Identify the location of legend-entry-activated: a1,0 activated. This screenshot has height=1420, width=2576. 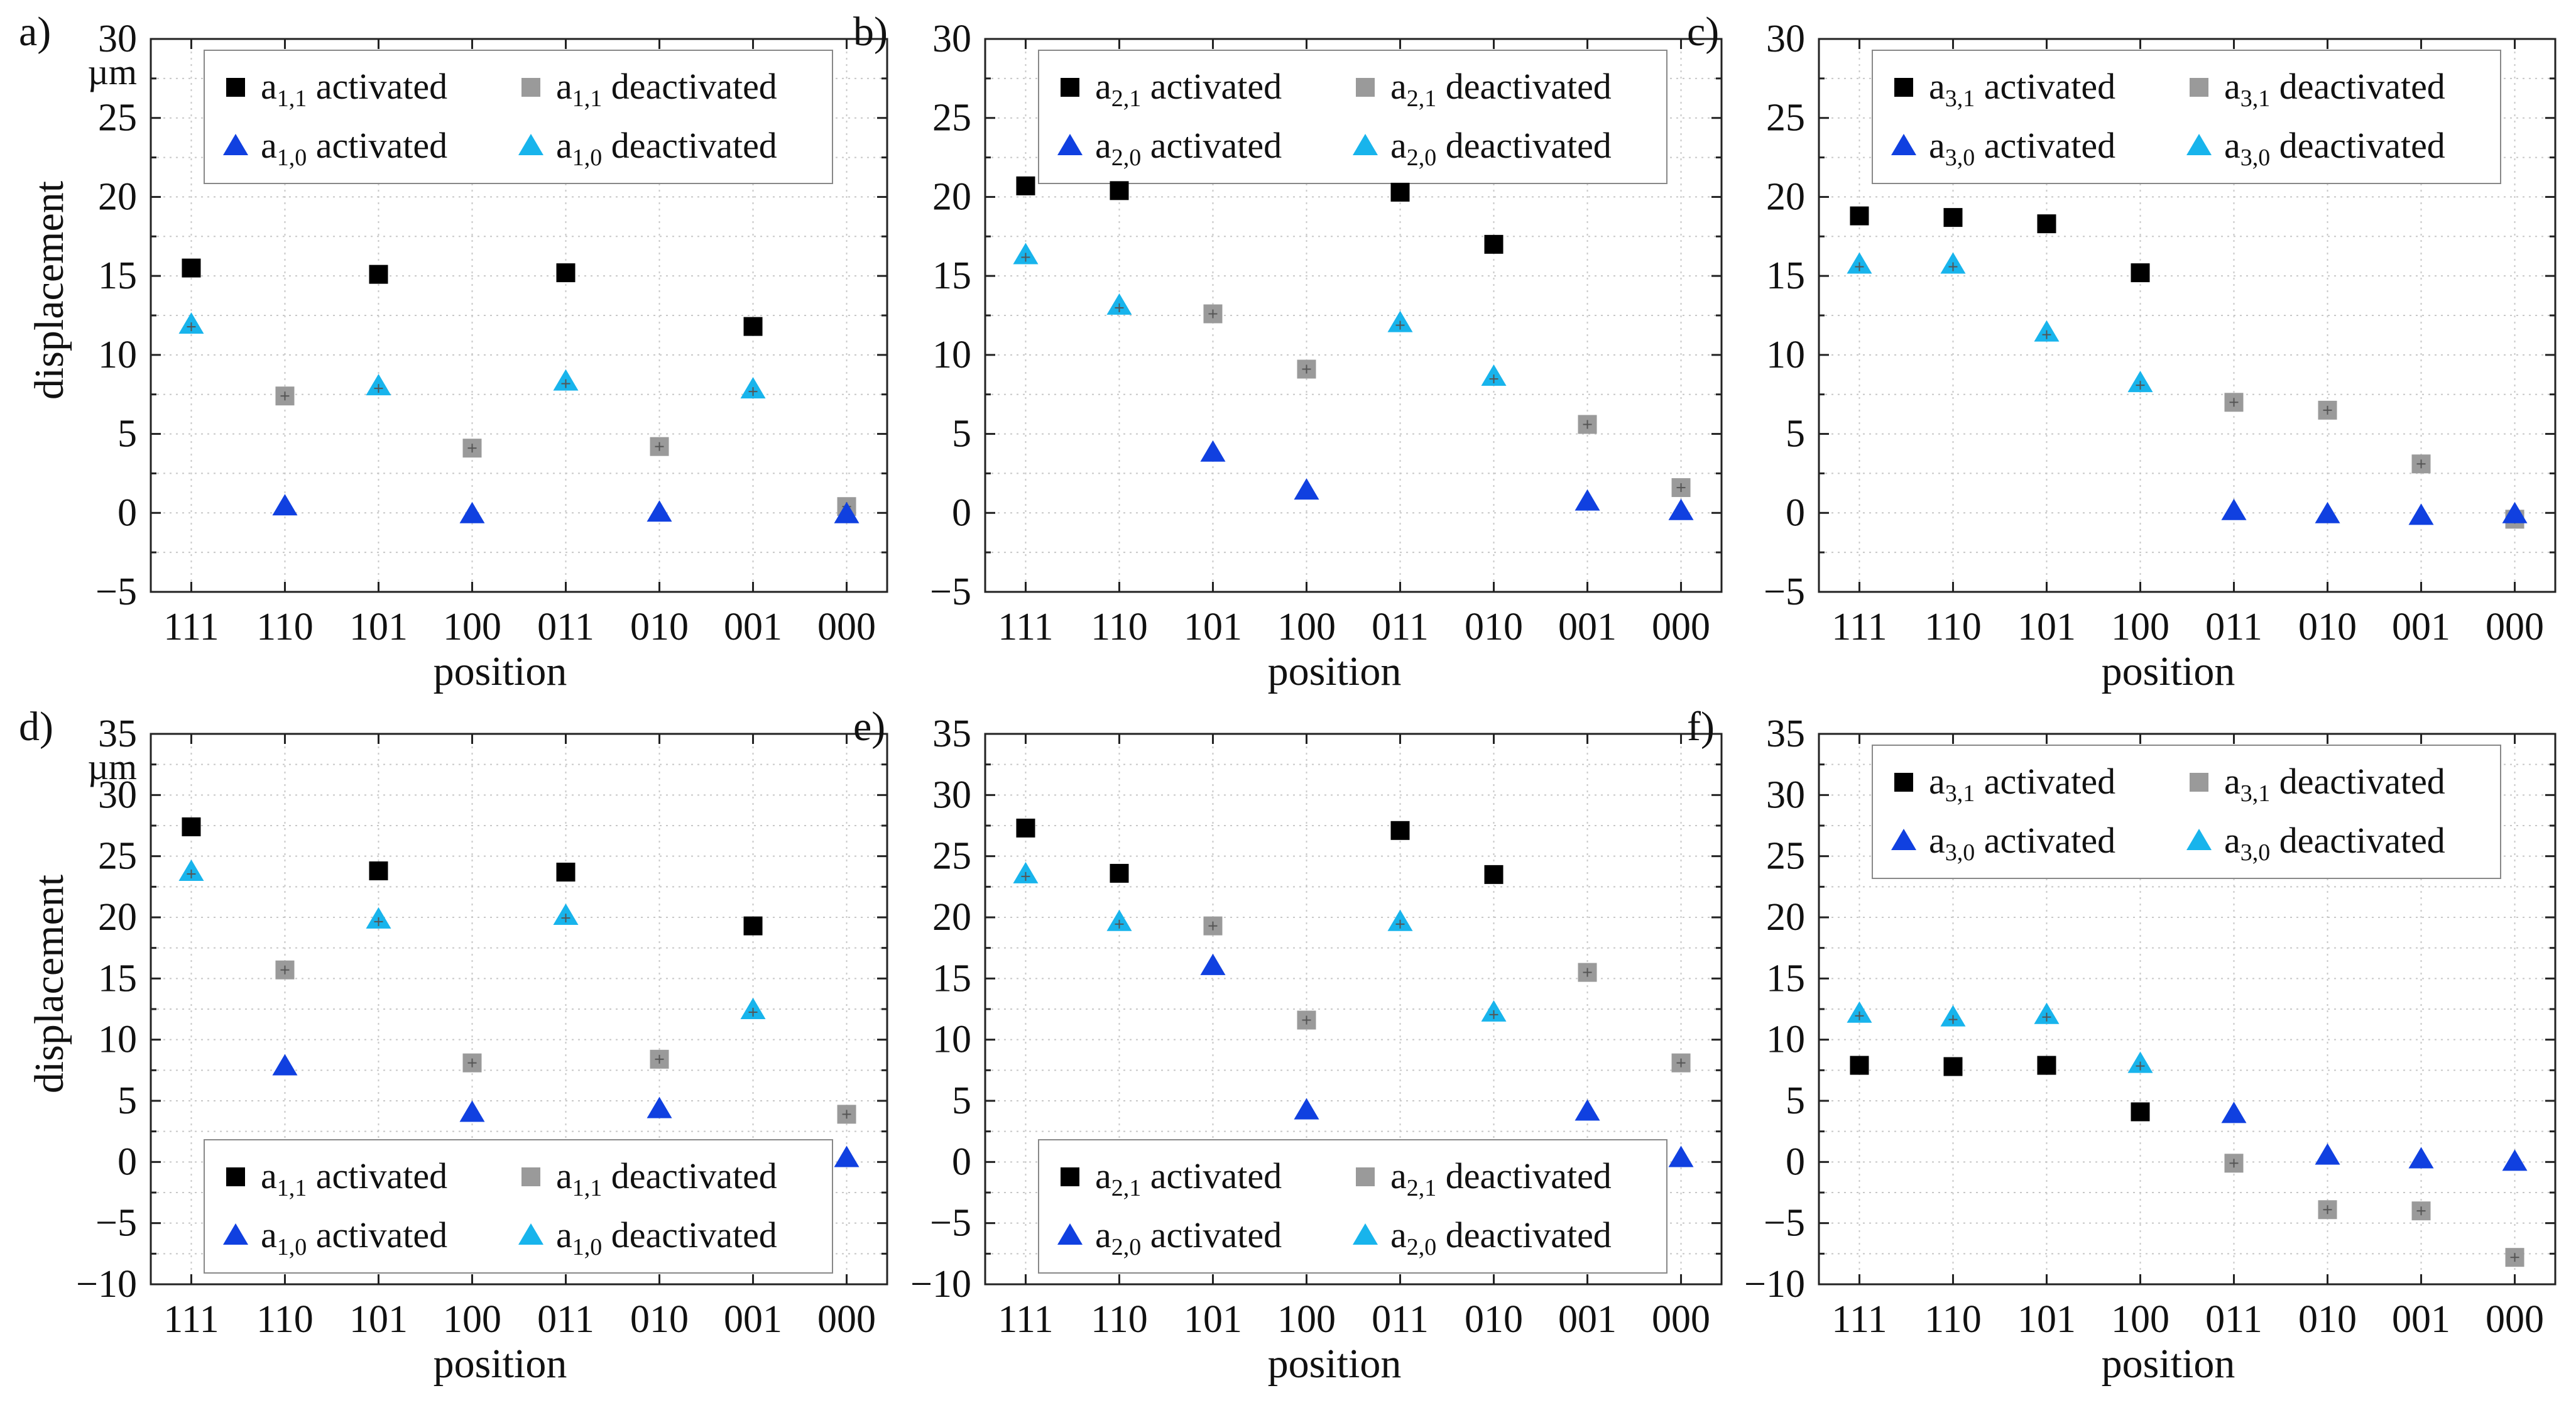
(354, 148).